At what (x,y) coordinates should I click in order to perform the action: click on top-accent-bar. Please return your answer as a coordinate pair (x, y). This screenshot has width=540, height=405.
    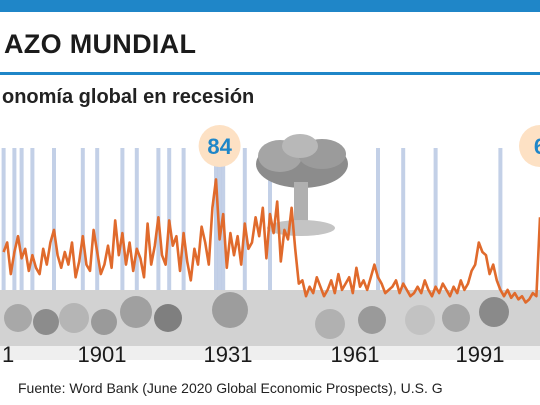
    Looking at the image, I should click on (270, 6).